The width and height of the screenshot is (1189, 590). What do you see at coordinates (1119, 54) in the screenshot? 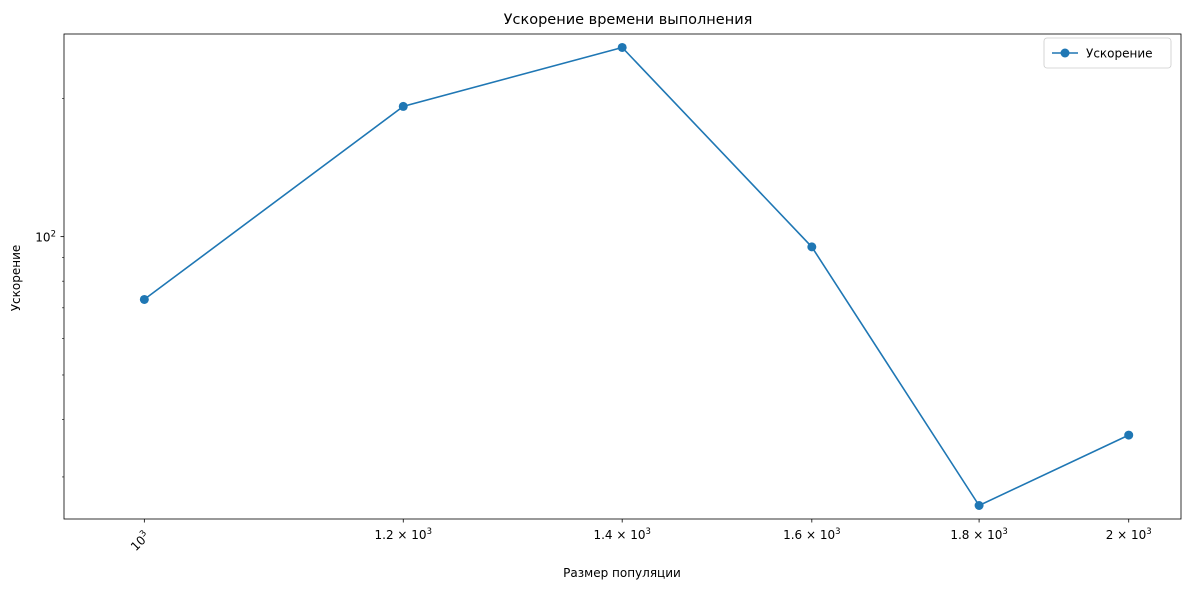
I see `legend-label: Ускорение` at bounding box center [1119, 54].